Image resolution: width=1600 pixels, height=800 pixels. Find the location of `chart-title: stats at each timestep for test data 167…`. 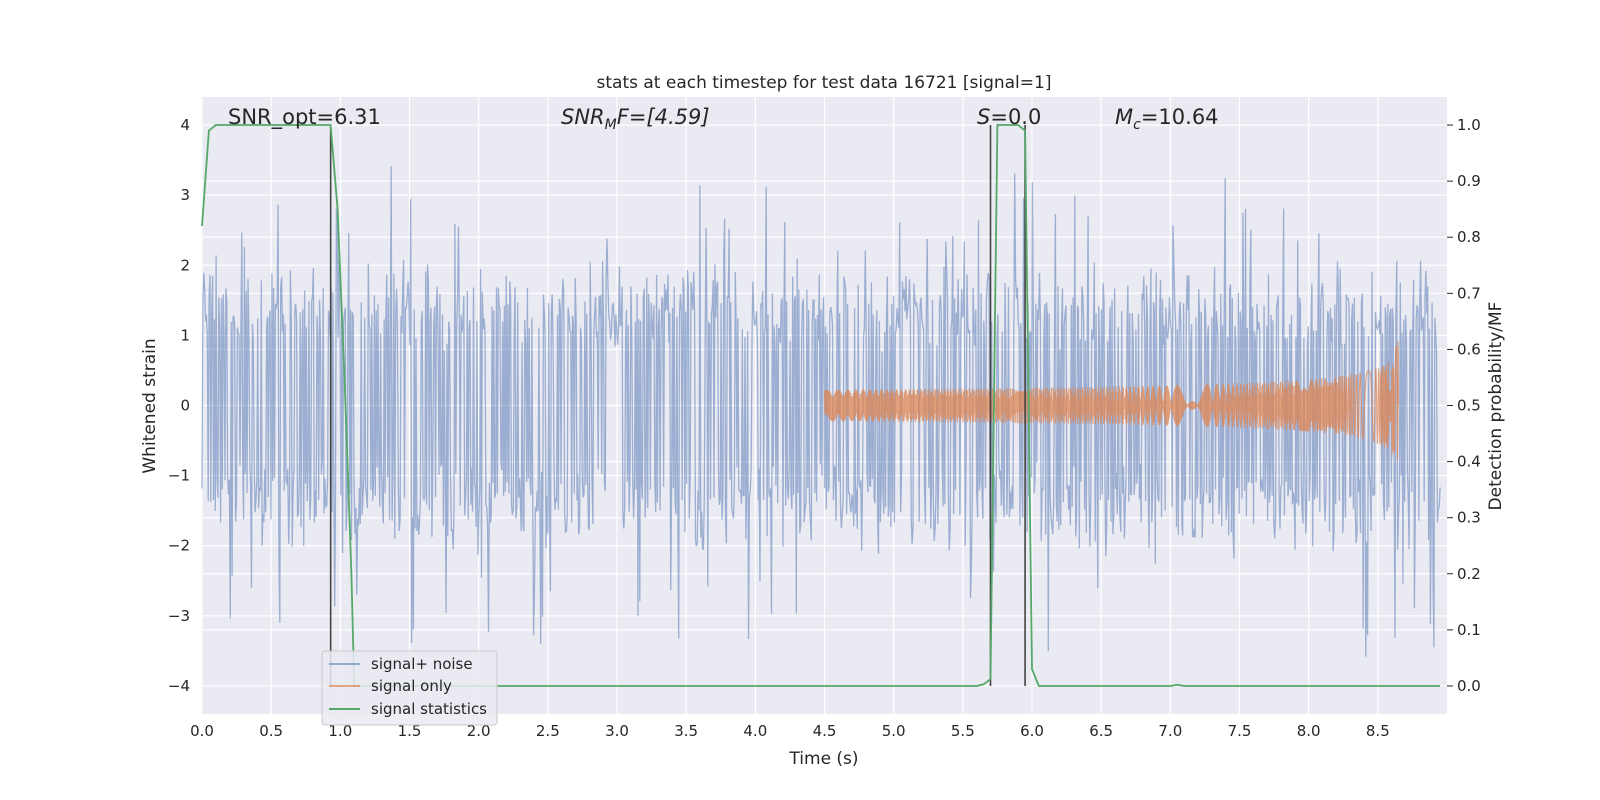

chart-title: stats at each timestep for test data 167… is located at coordinates (824, 83).